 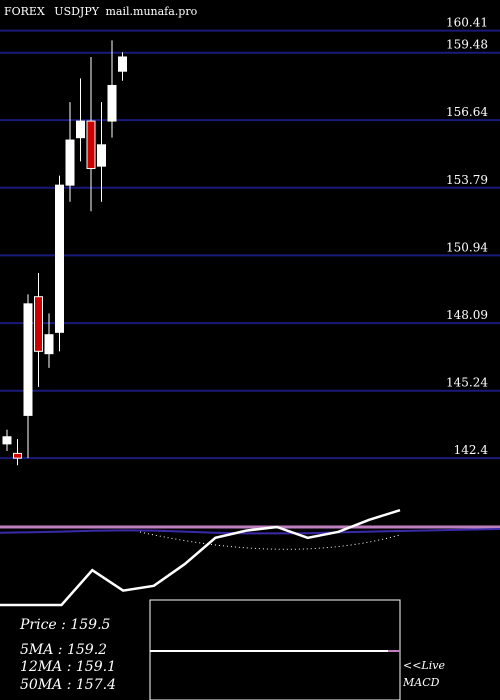 What do you see at coordinates (467, 112) in the screenshot?
I see `y-tick-label: 156.64` at bounding box center [467, 112].